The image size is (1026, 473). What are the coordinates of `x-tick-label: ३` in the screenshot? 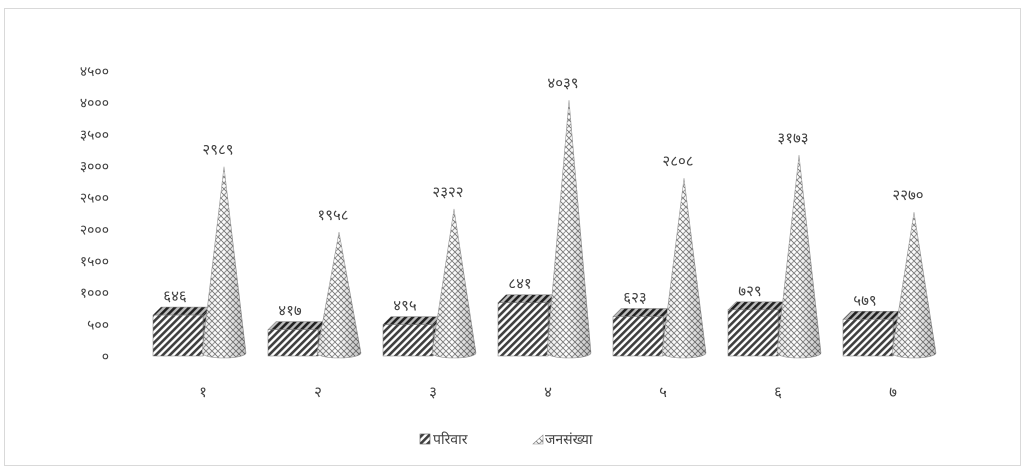 It's located at (433, 392).